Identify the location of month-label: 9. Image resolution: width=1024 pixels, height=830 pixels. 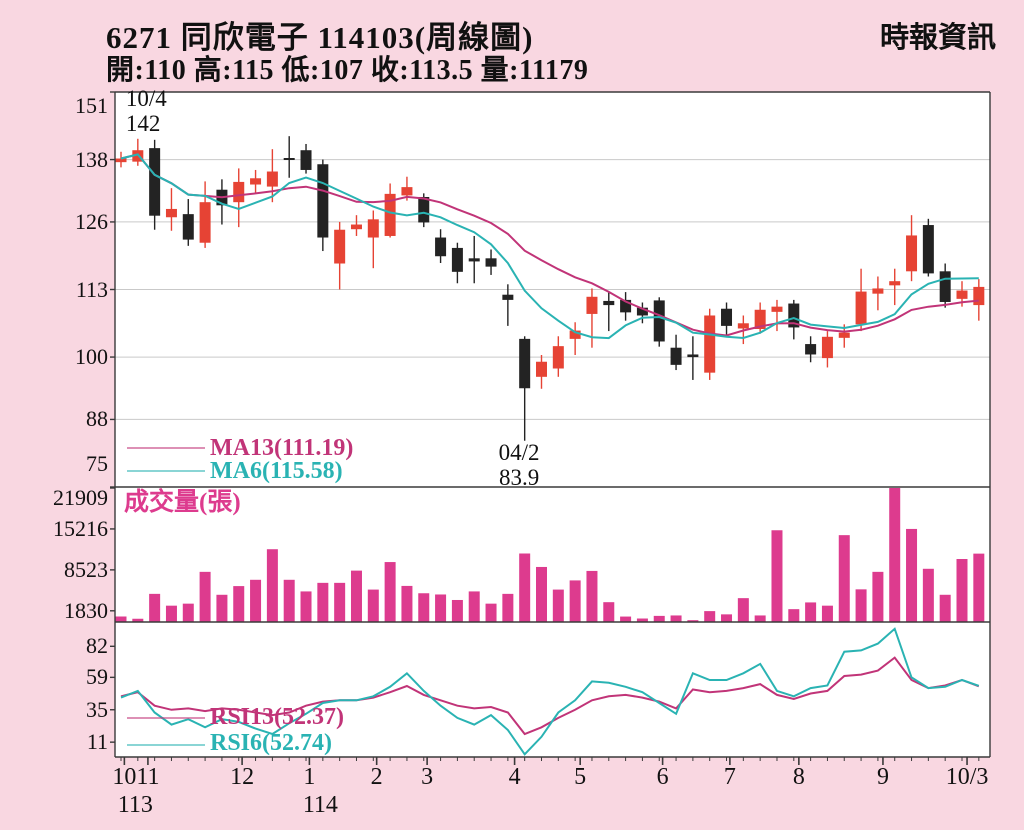
(882, 777).